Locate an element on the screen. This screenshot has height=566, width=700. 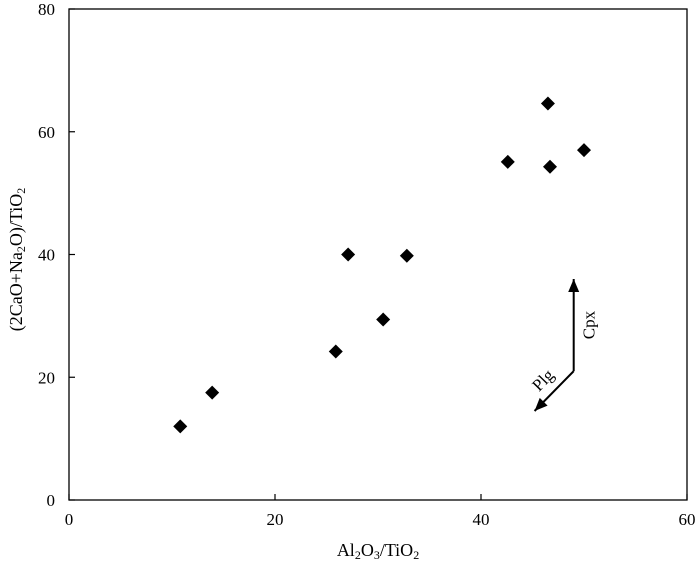
x-axis-ticks: 0 20 40 60 is located at coordinates (380, 511).